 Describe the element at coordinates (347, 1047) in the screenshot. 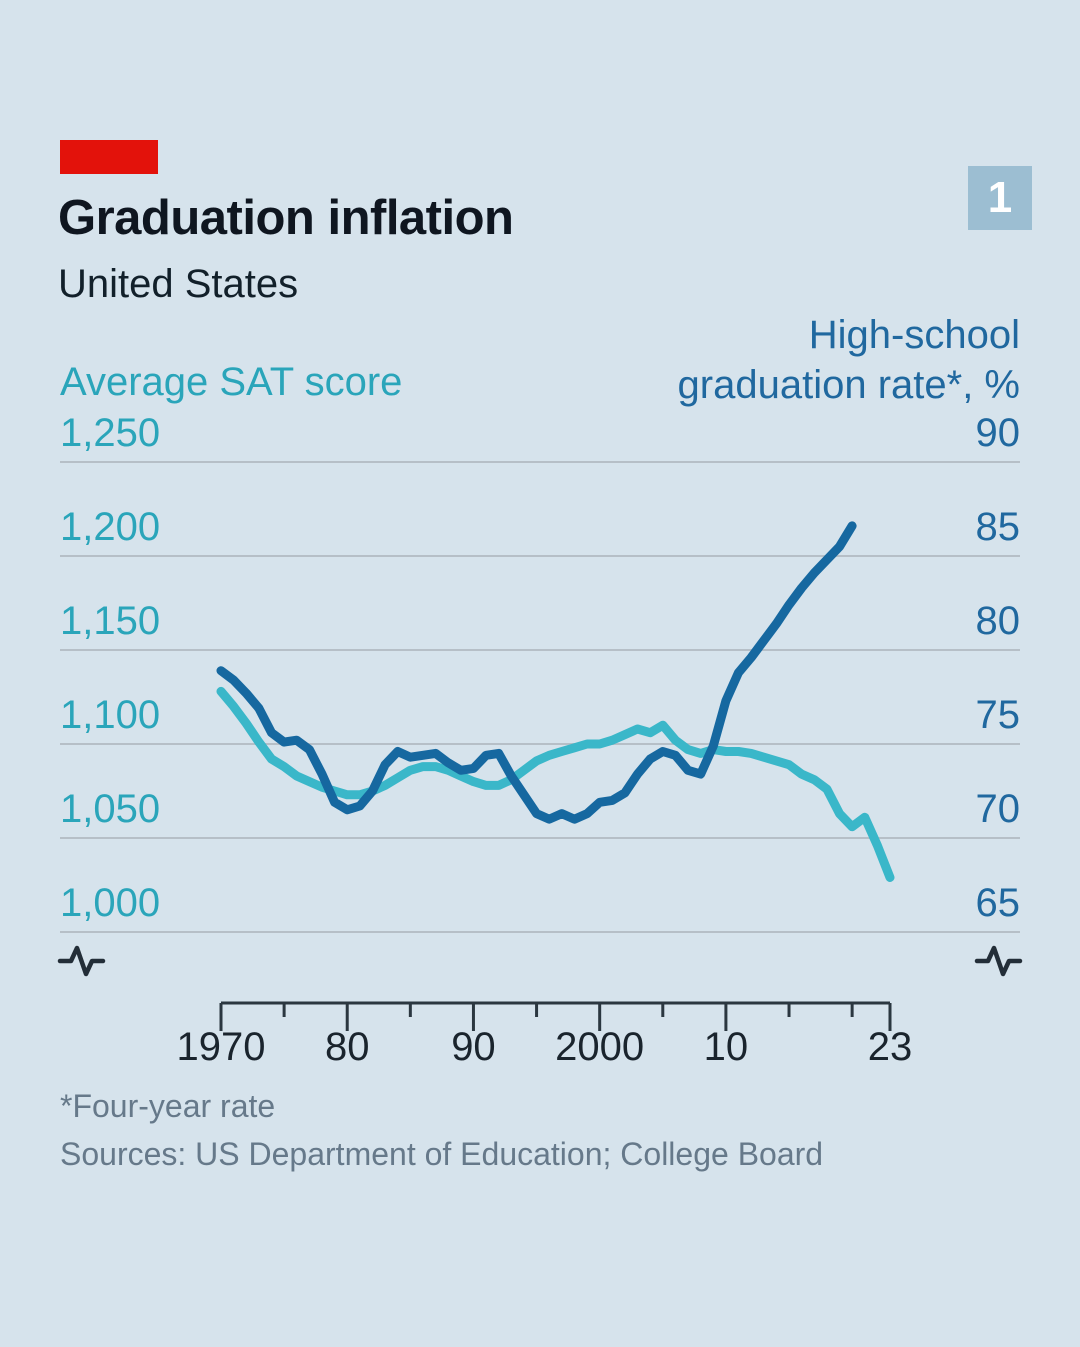

I see `x-axis-tick-label: 80` at that location.